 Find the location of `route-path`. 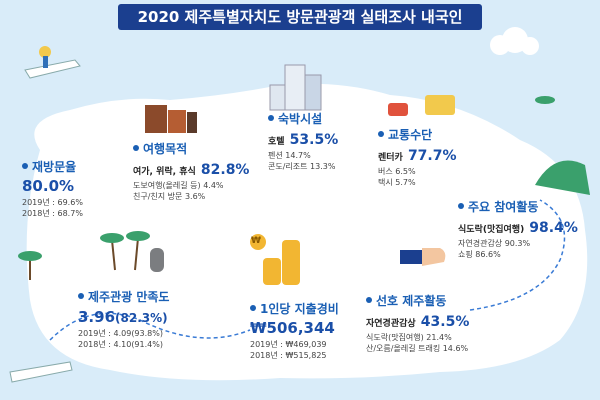

route-path is located at coordinates (150, 326).